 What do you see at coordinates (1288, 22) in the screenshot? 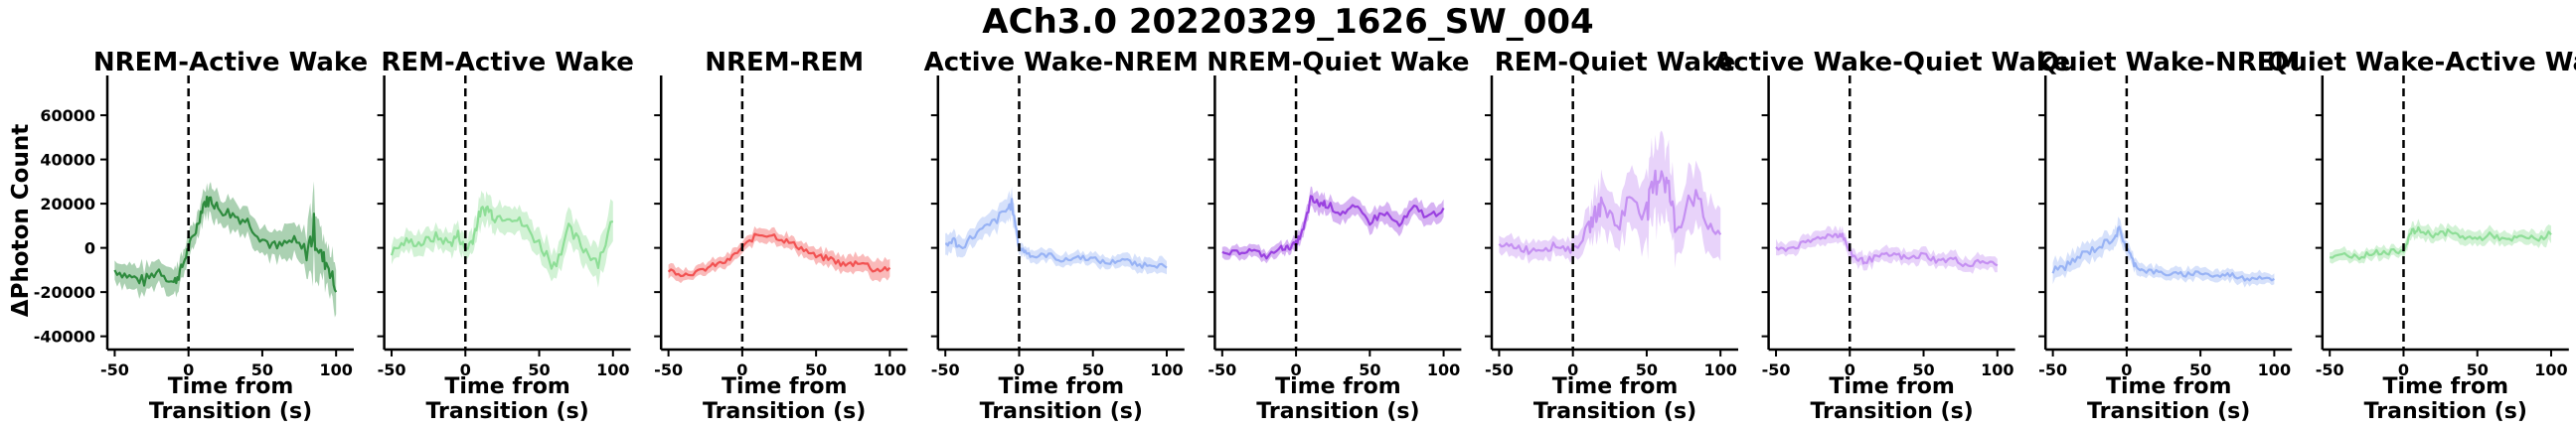
I see `figure-suptitle: ACh3.0 20220329_1626_SW_004` at bounding box center [1288, 22].